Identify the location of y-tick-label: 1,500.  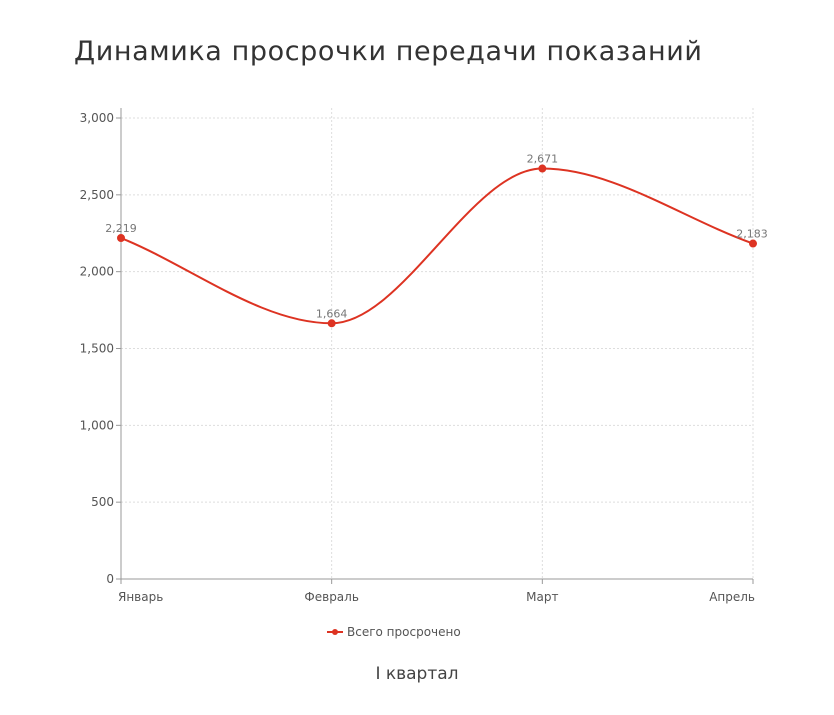
(97, 349).